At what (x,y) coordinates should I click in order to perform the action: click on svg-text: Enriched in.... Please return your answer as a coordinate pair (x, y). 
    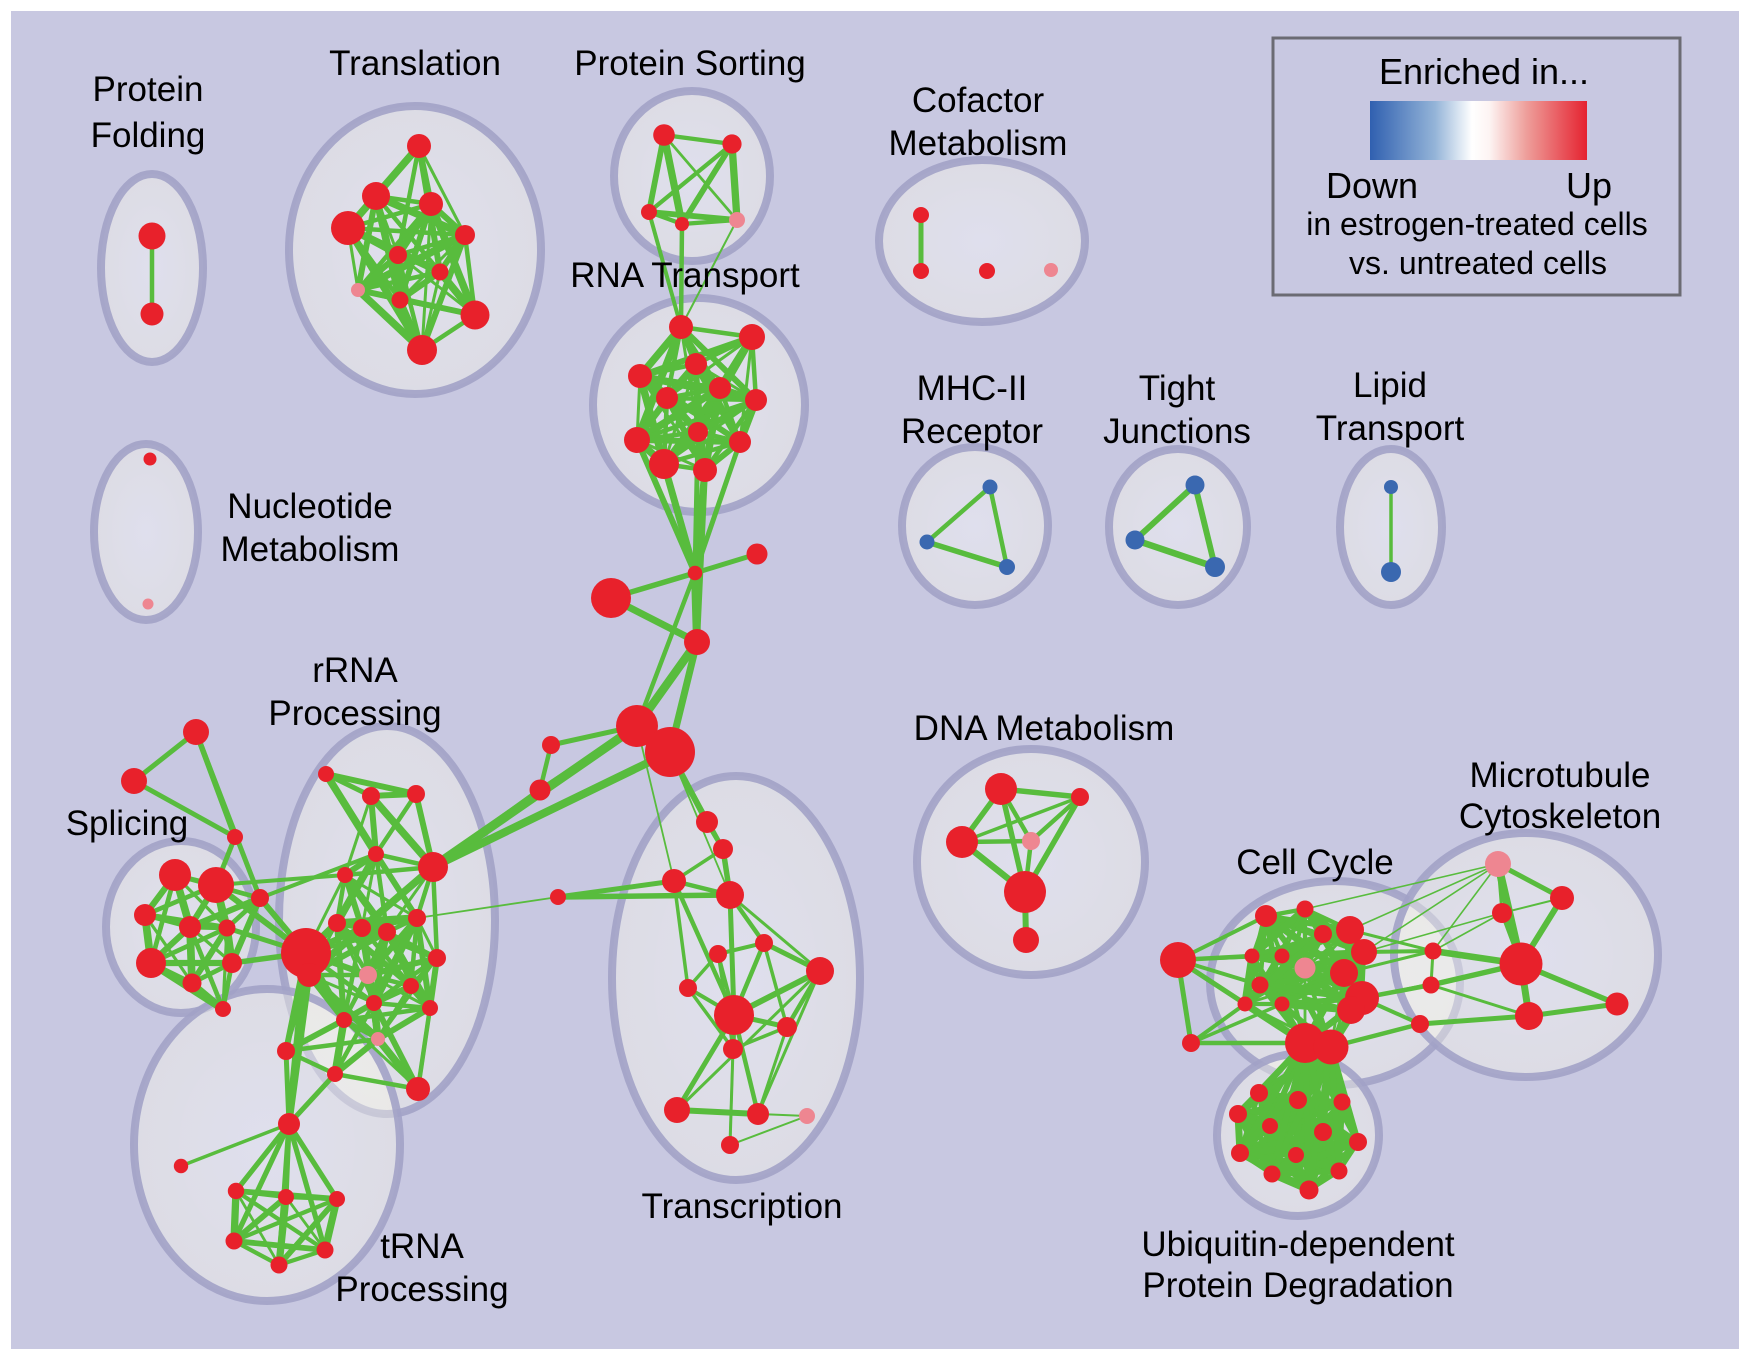
    Looking at the image, I should click on (1484, 71).